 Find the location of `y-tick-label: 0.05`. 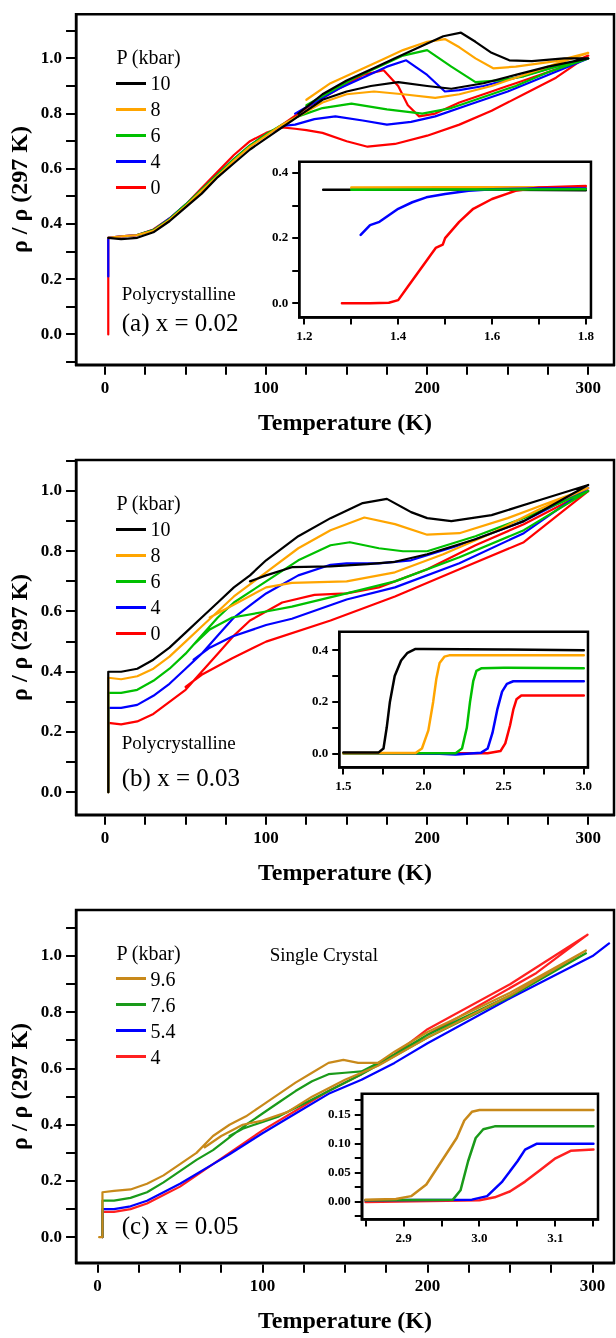

y-tick-label: 0.05 is located at coordinates (340, 1172).